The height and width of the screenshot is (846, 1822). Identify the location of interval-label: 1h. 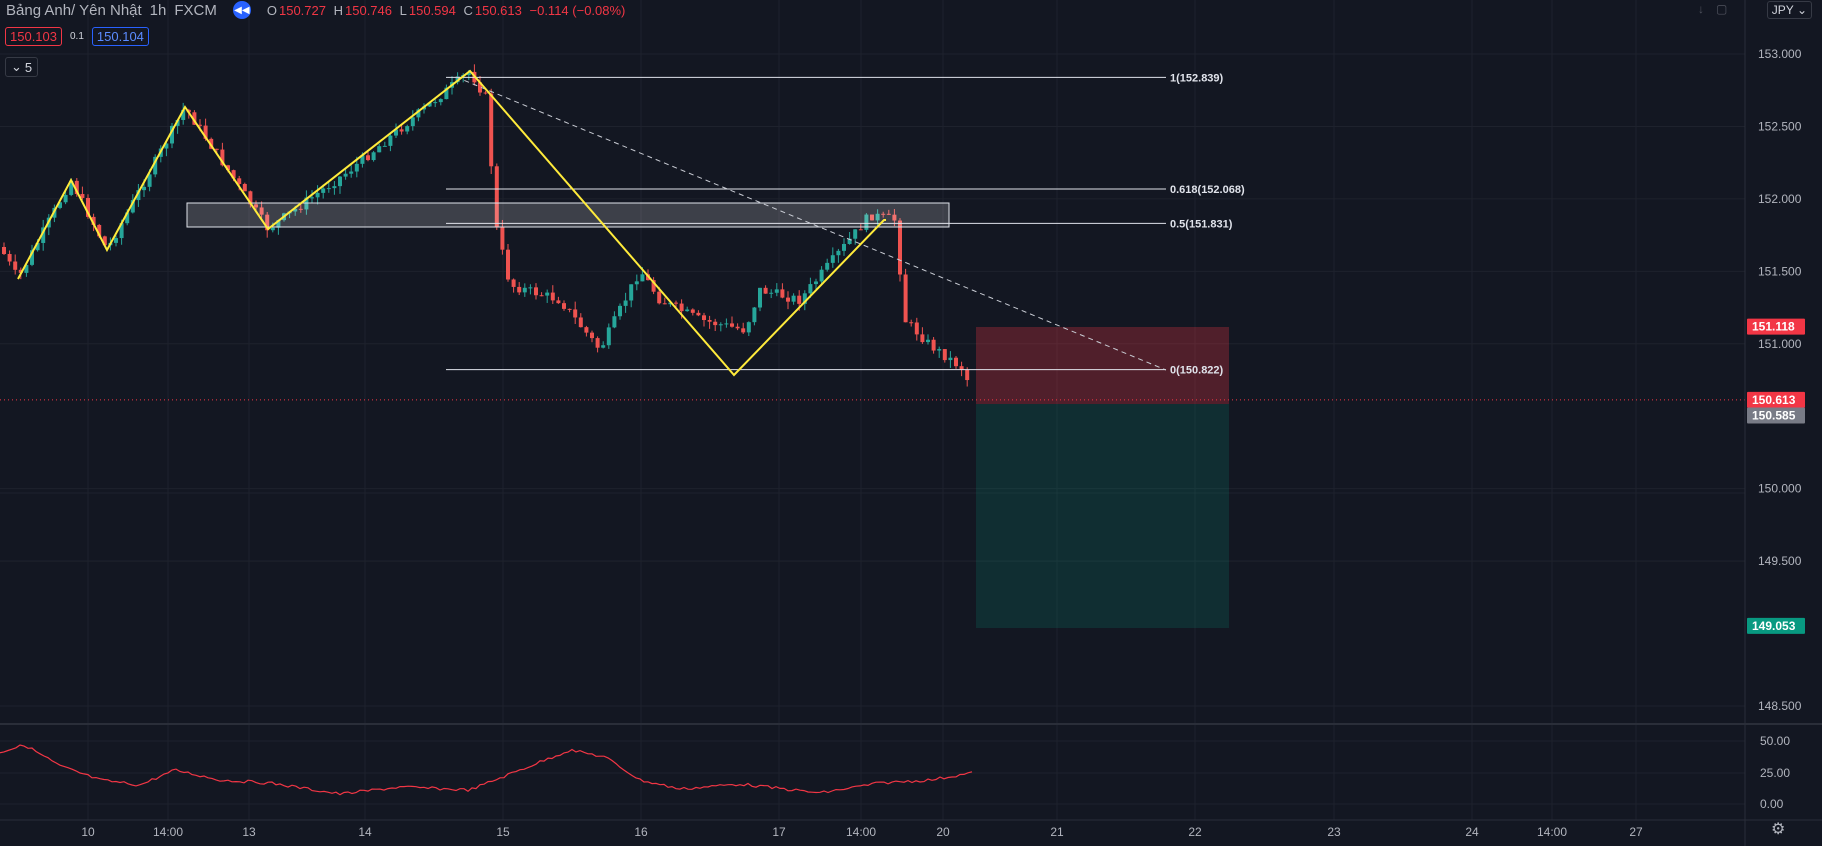
(158, 10).